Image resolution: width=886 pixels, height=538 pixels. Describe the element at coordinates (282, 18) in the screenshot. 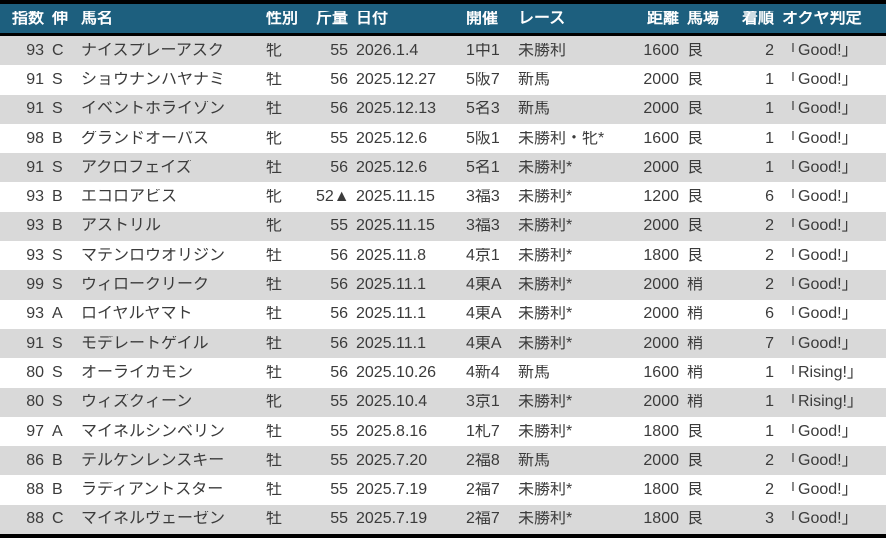

I see `column-header-seibetsu: 性別` at that location.